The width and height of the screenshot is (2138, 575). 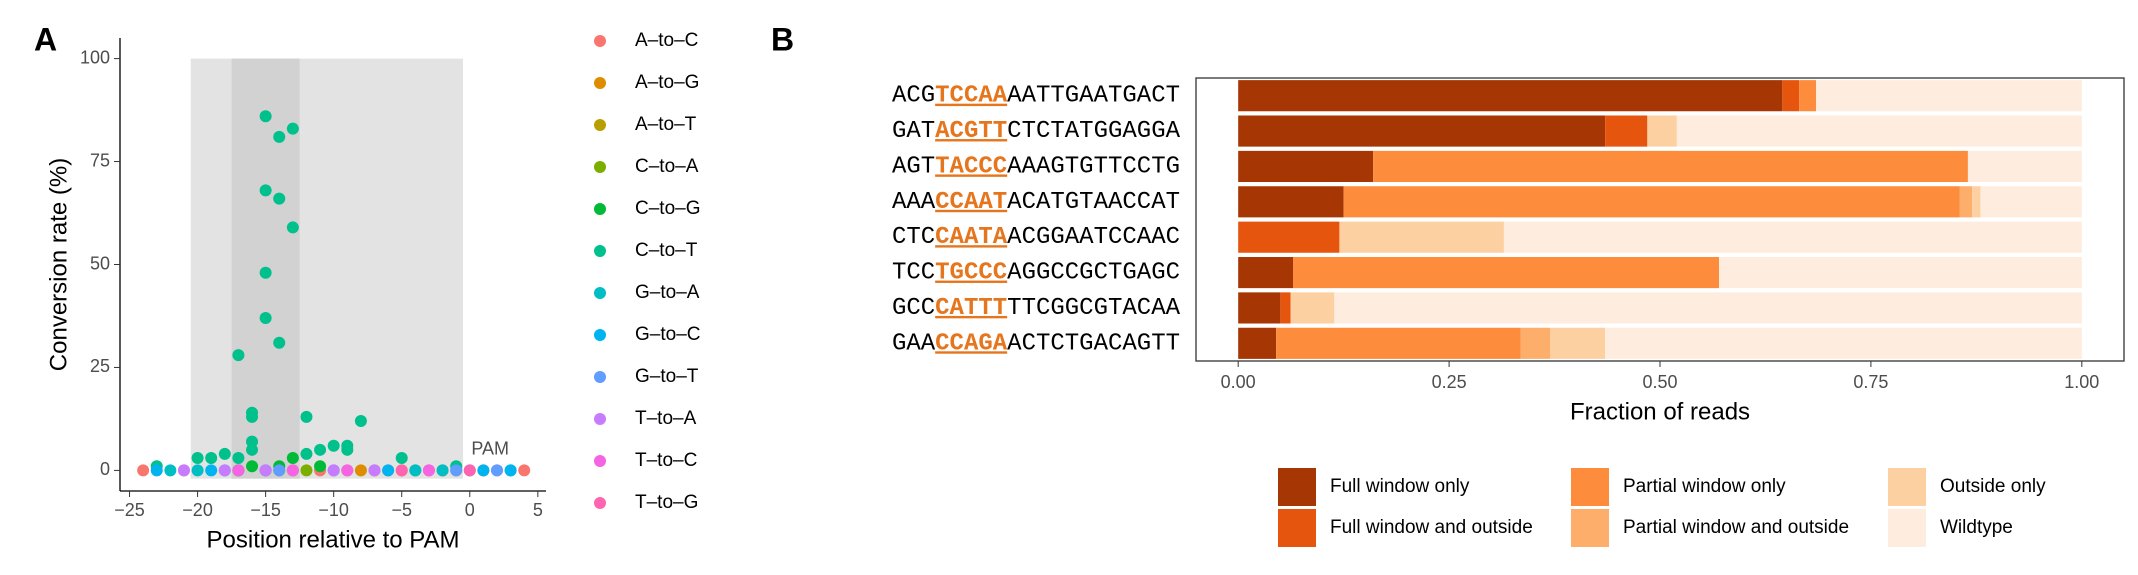 What do you see at coordinates (913, 238) in the screenshot?
I see `sequence-part: CTC` at bounding box center [913, 238].